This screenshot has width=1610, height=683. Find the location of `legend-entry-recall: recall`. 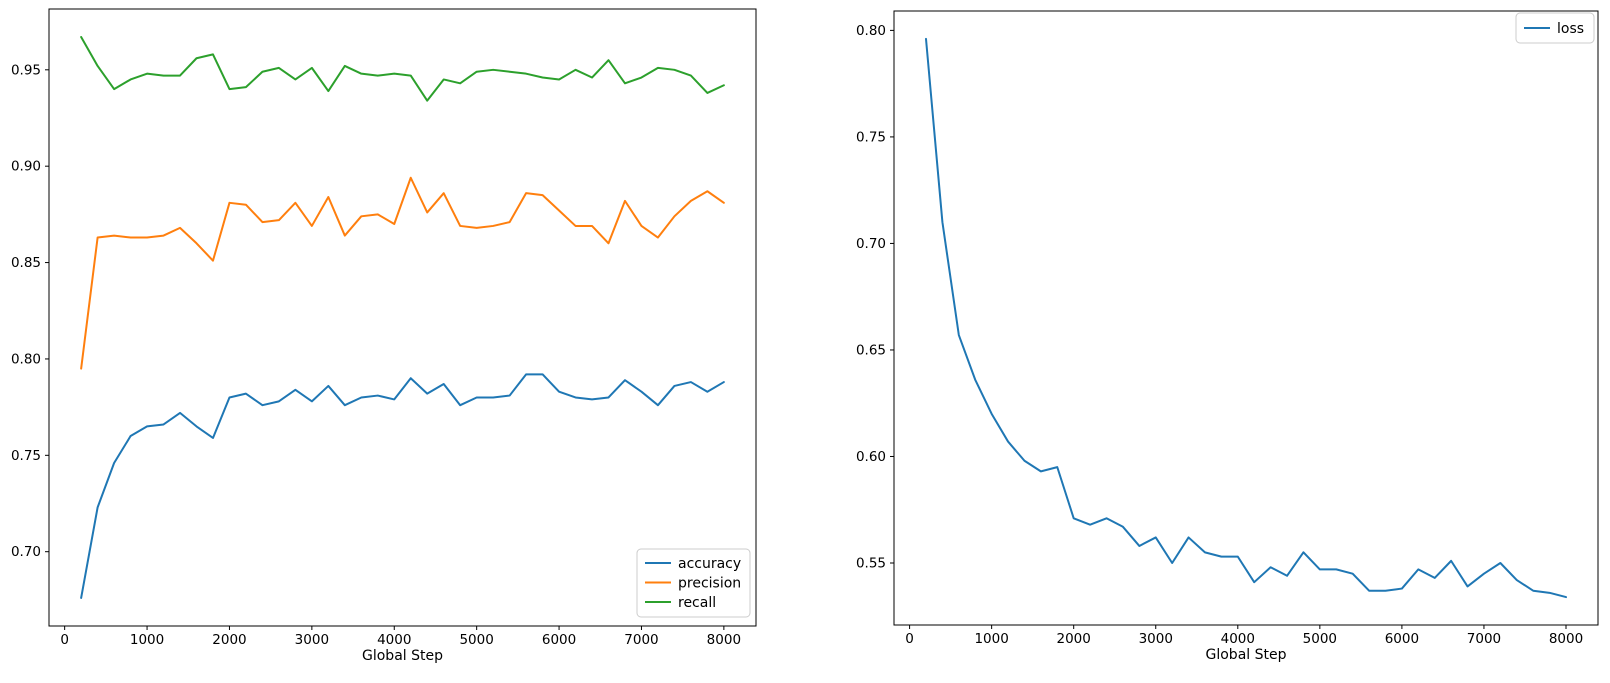

legend-entry-recall: recall is located at coordinates (680, 603).